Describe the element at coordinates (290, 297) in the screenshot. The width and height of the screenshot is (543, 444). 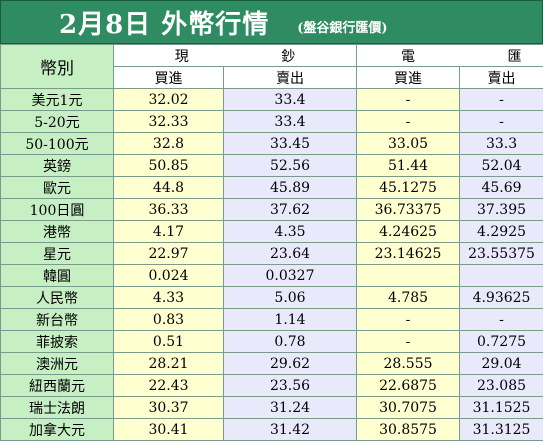
I see `cash-sell-cell: 5.06` at that location.